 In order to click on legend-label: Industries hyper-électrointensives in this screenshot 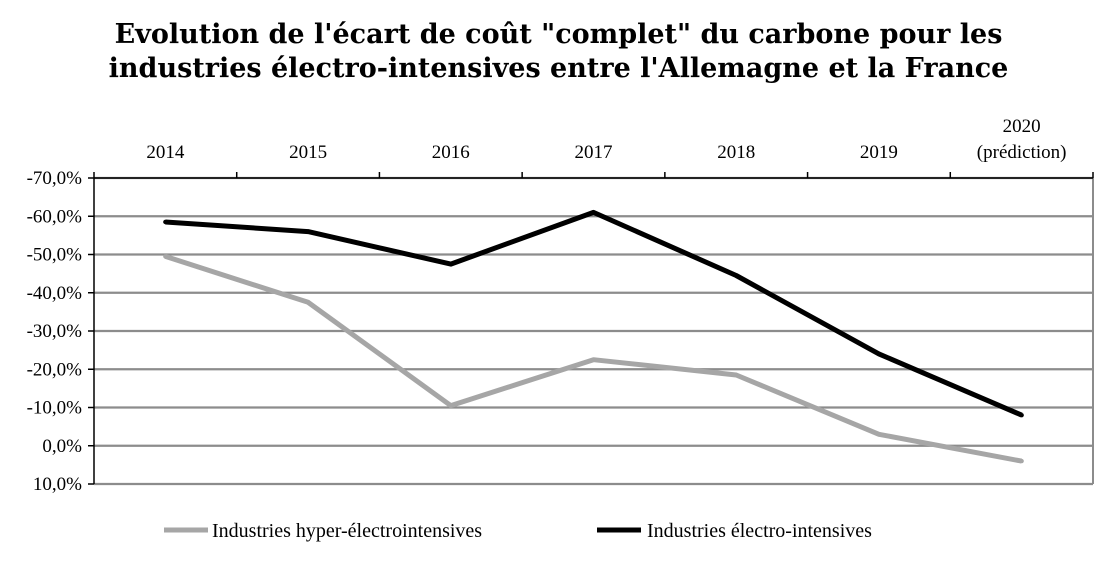, I will do `click(347, 531)`.